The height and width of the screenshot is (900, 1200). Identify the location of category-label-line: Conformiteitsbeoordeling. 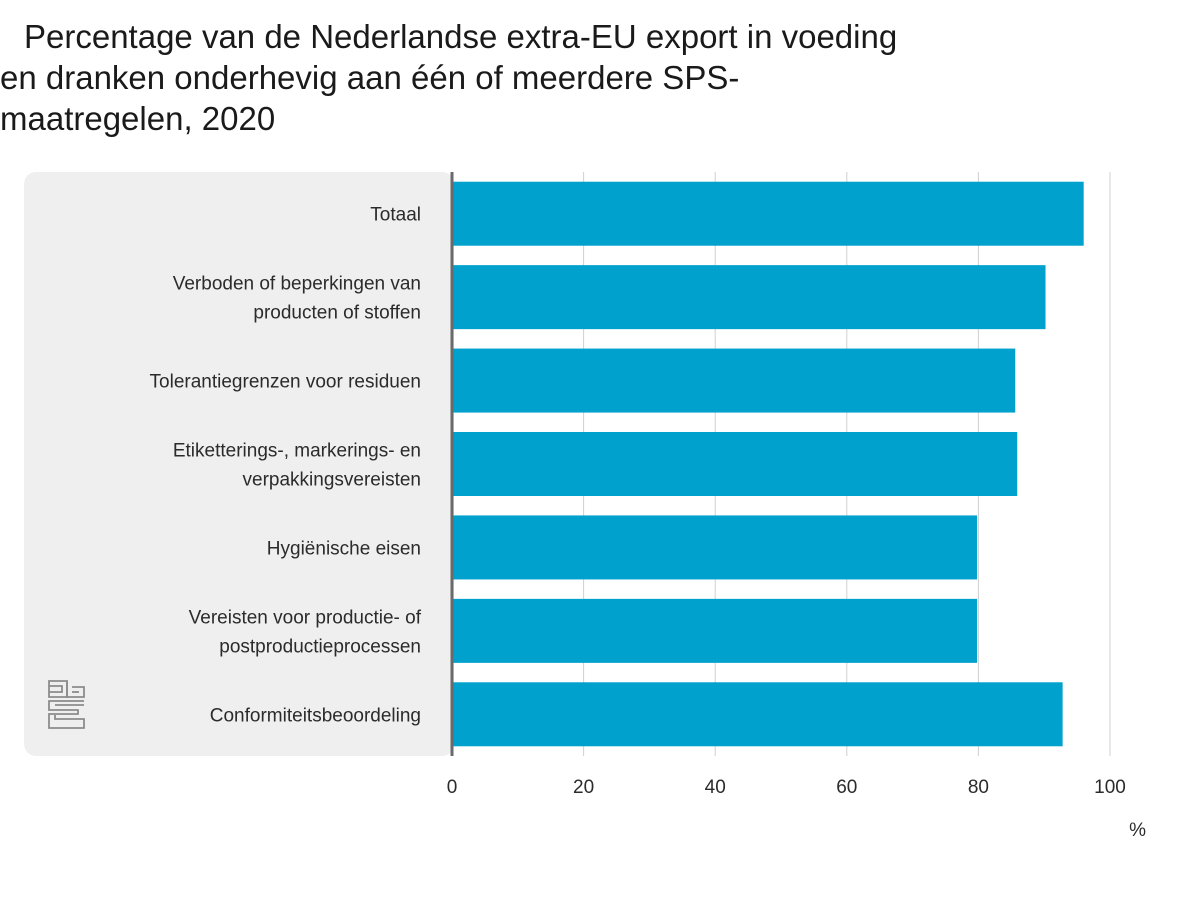
(315, 715).